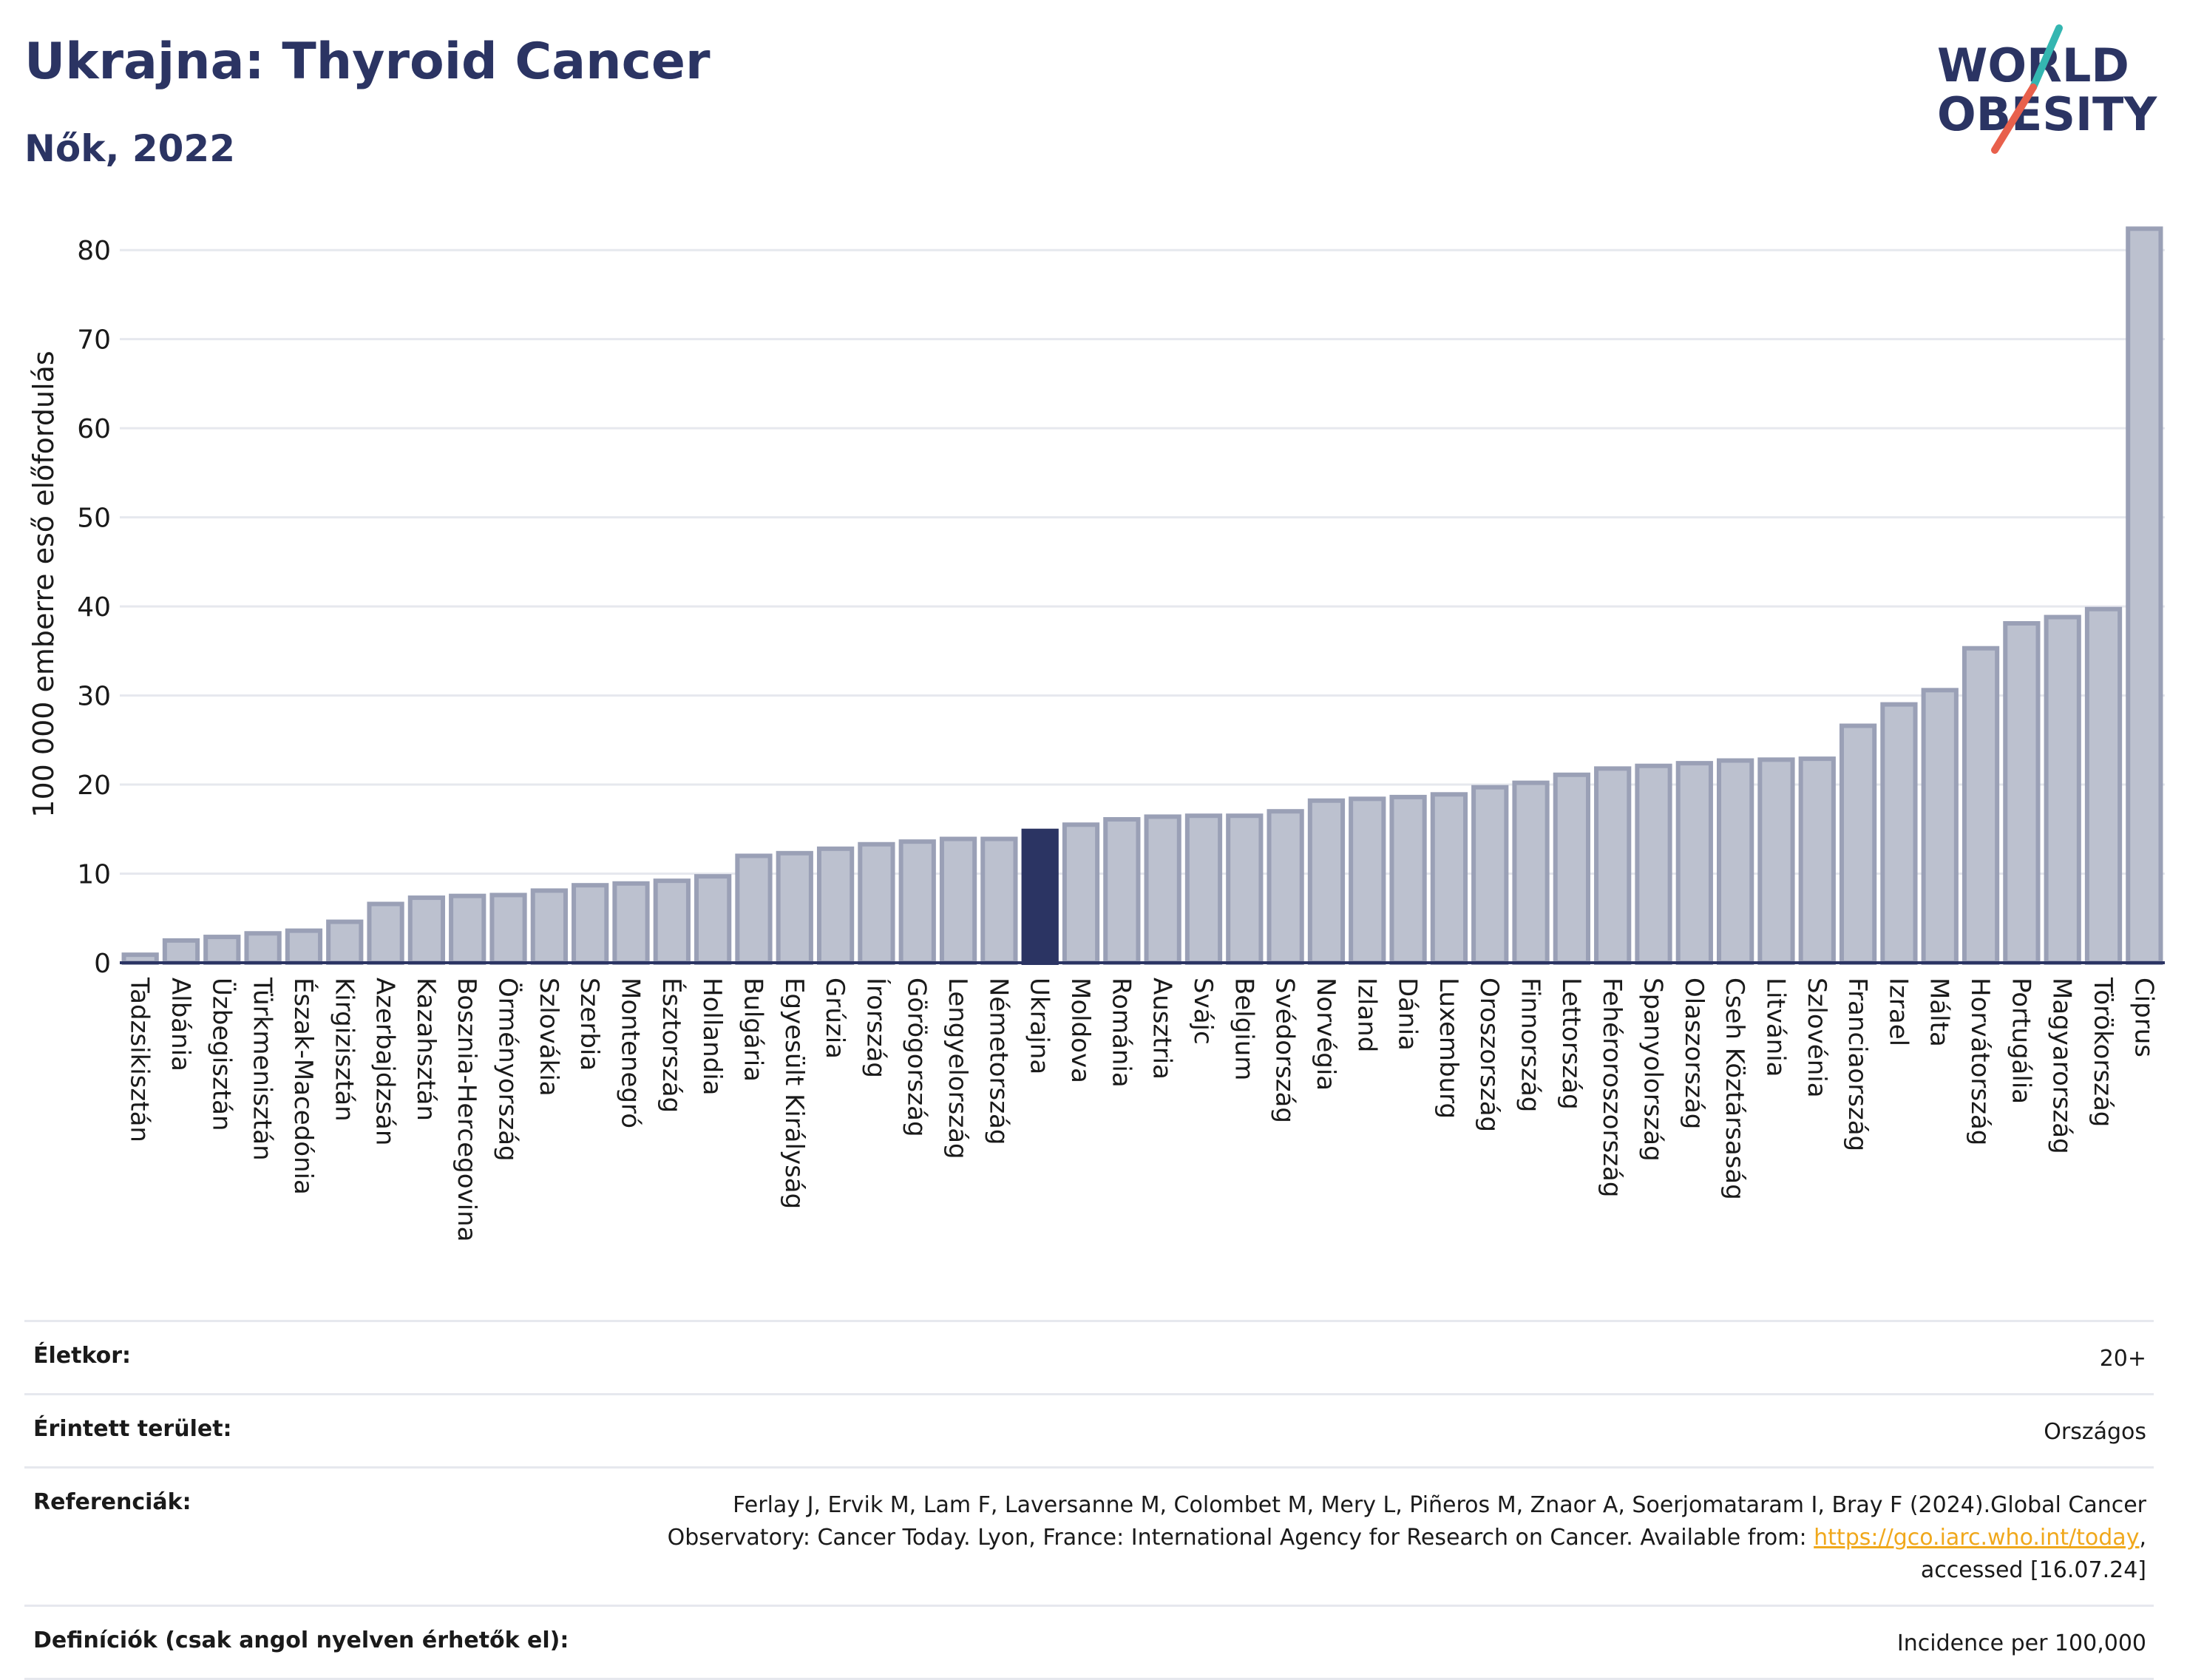 The width and height of the screenshot is (2187, 1680). Describe the element at coordinates (1530, 1045) in the screenshot. I see `x-tick-label: Finnország` at that location.